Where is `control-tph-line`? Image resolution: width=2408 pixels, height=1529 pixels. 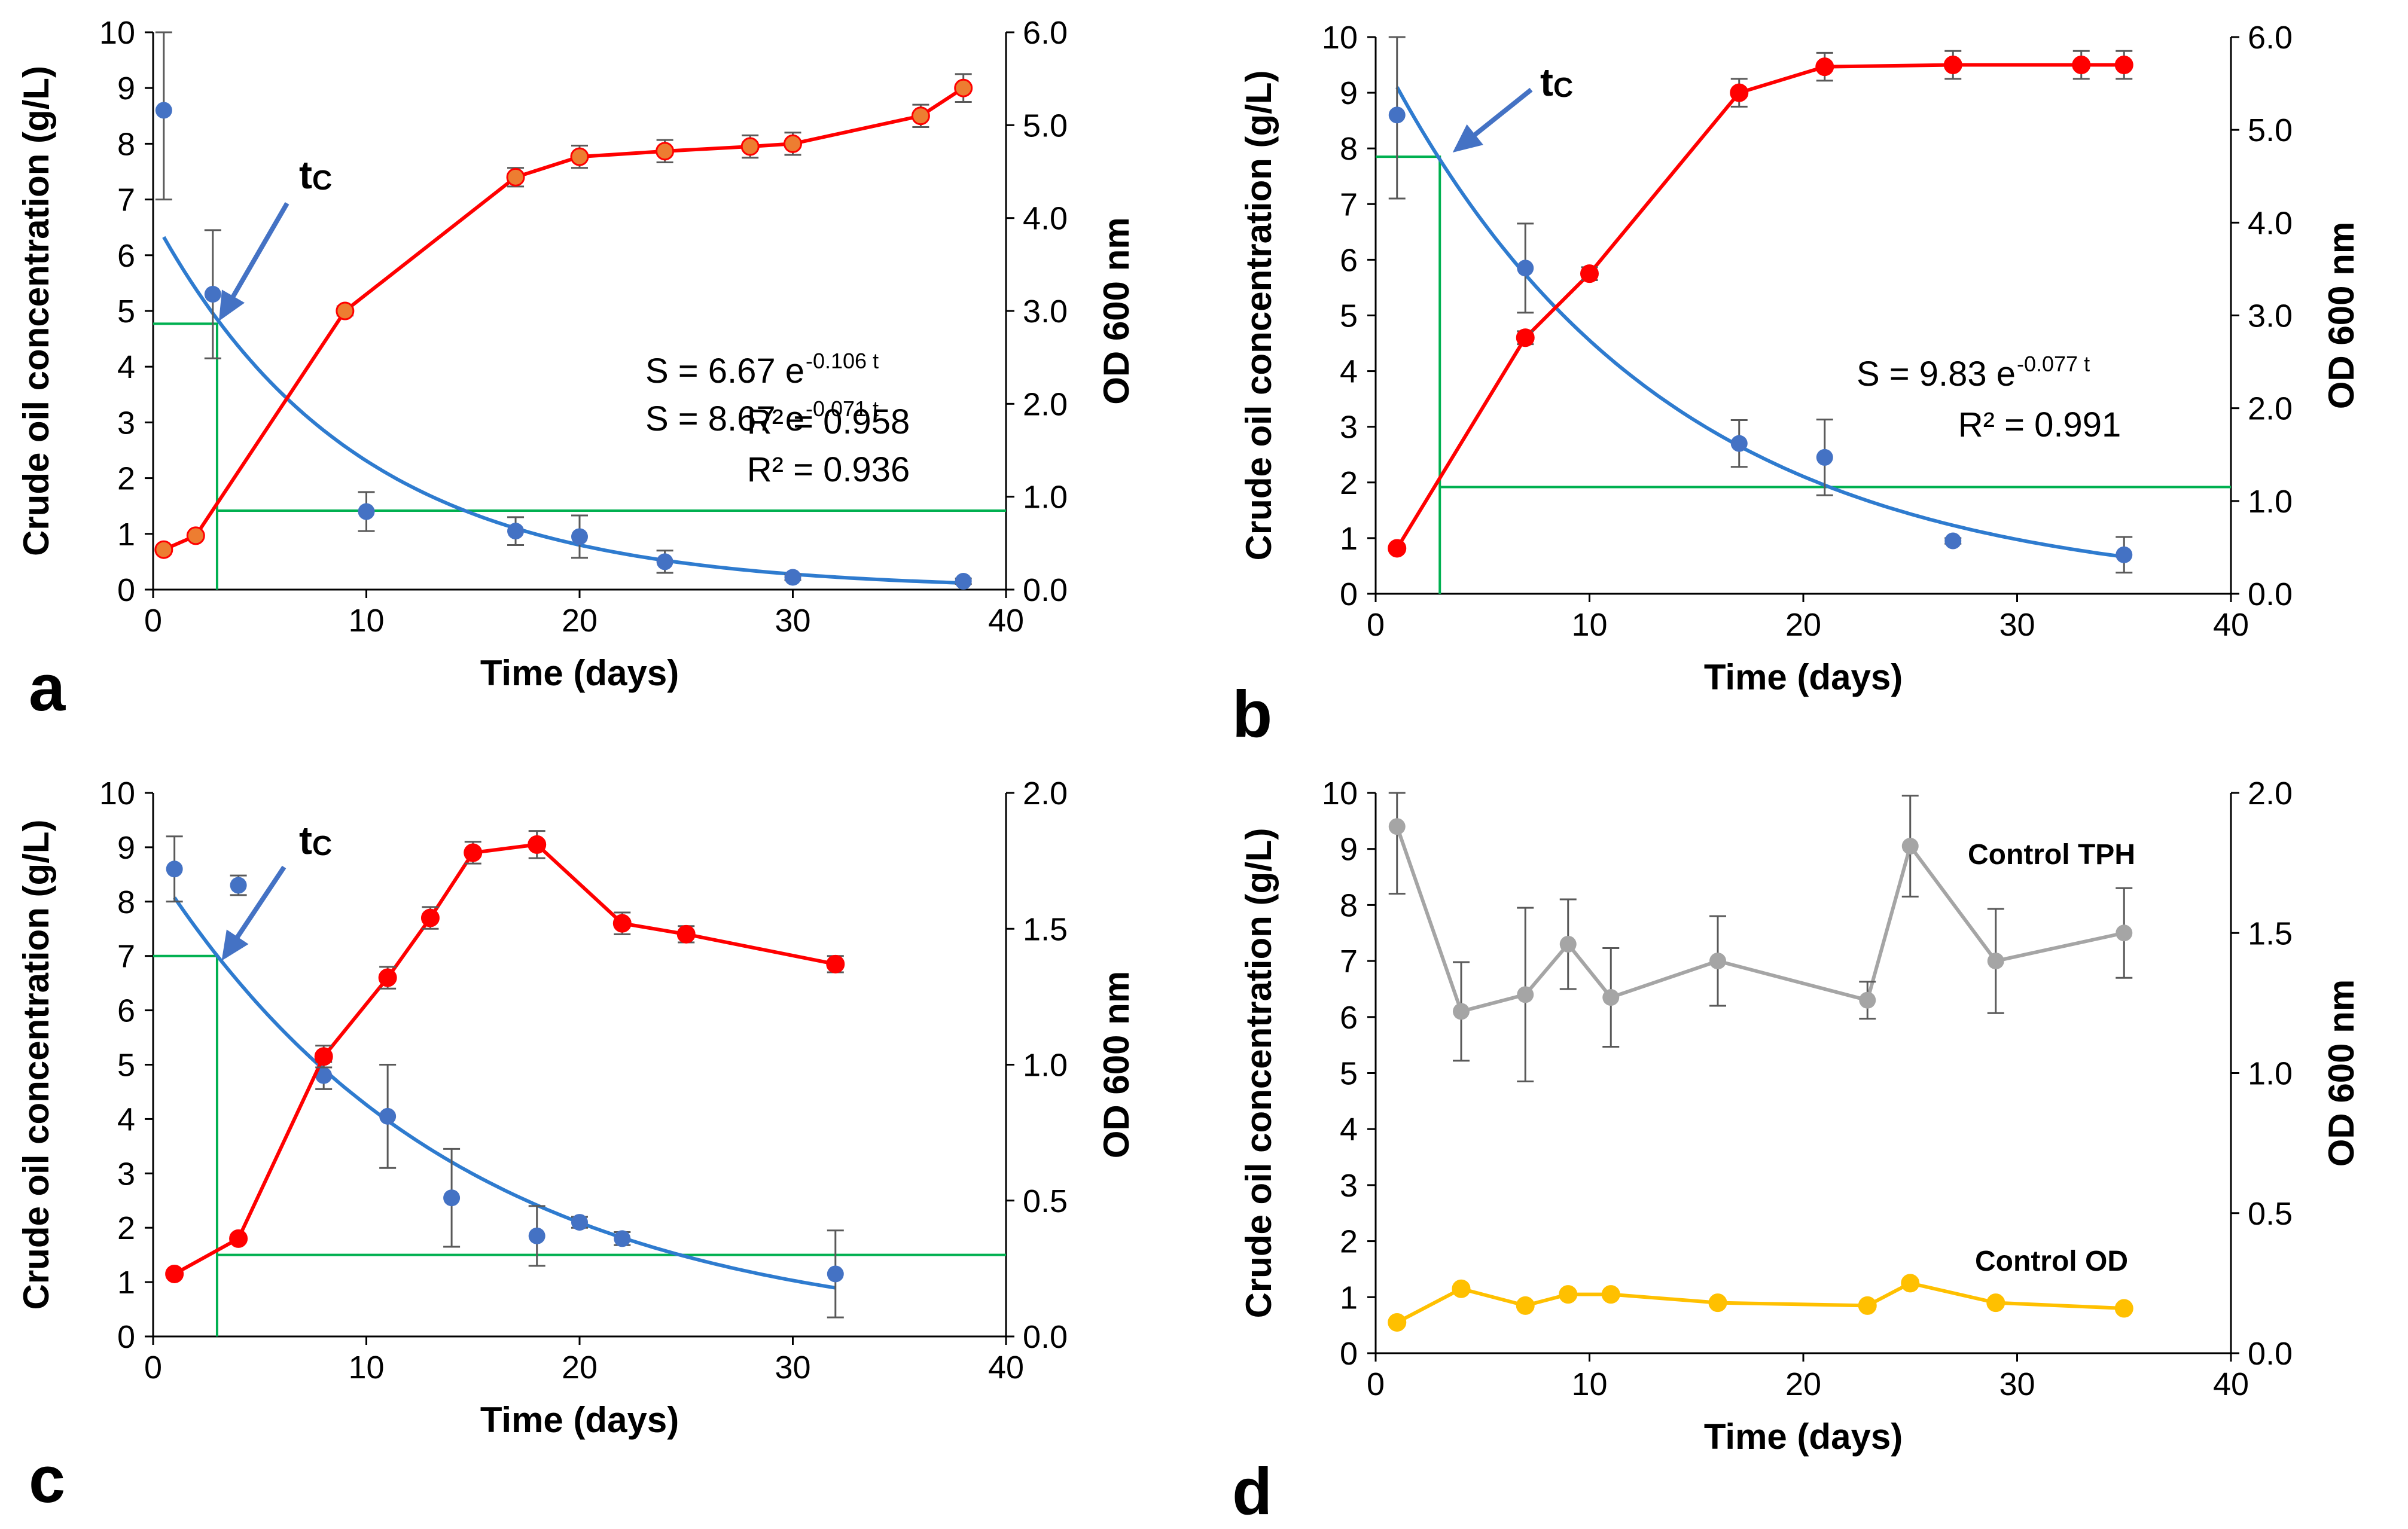 control-tph-line is located at coordinates (1759, 920).